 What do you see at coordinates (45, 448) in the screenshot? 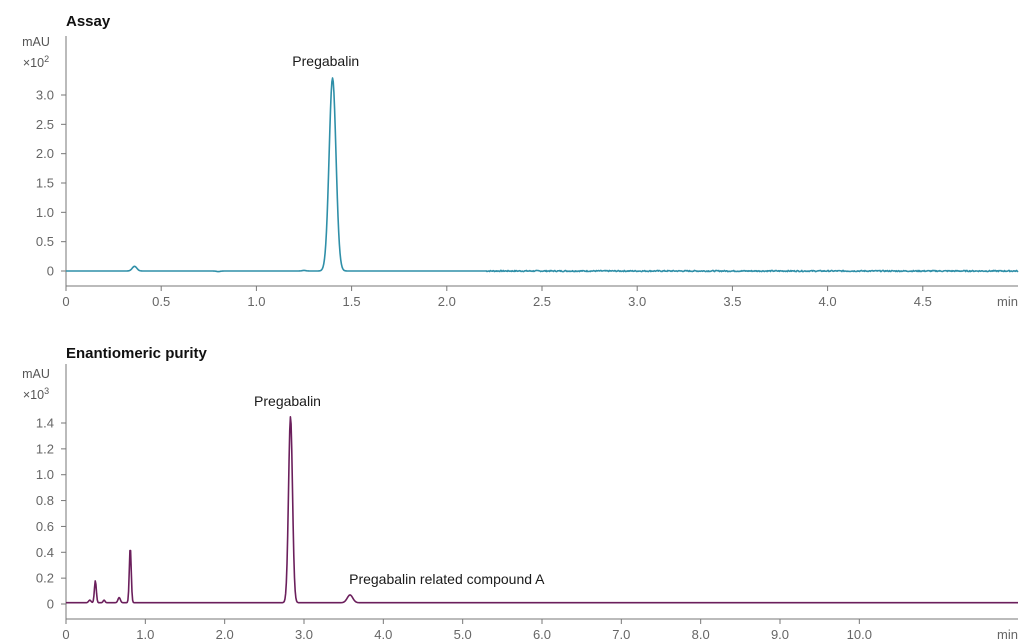
I see `y-tick-label: 1.2` at bounding box center [45, 448].